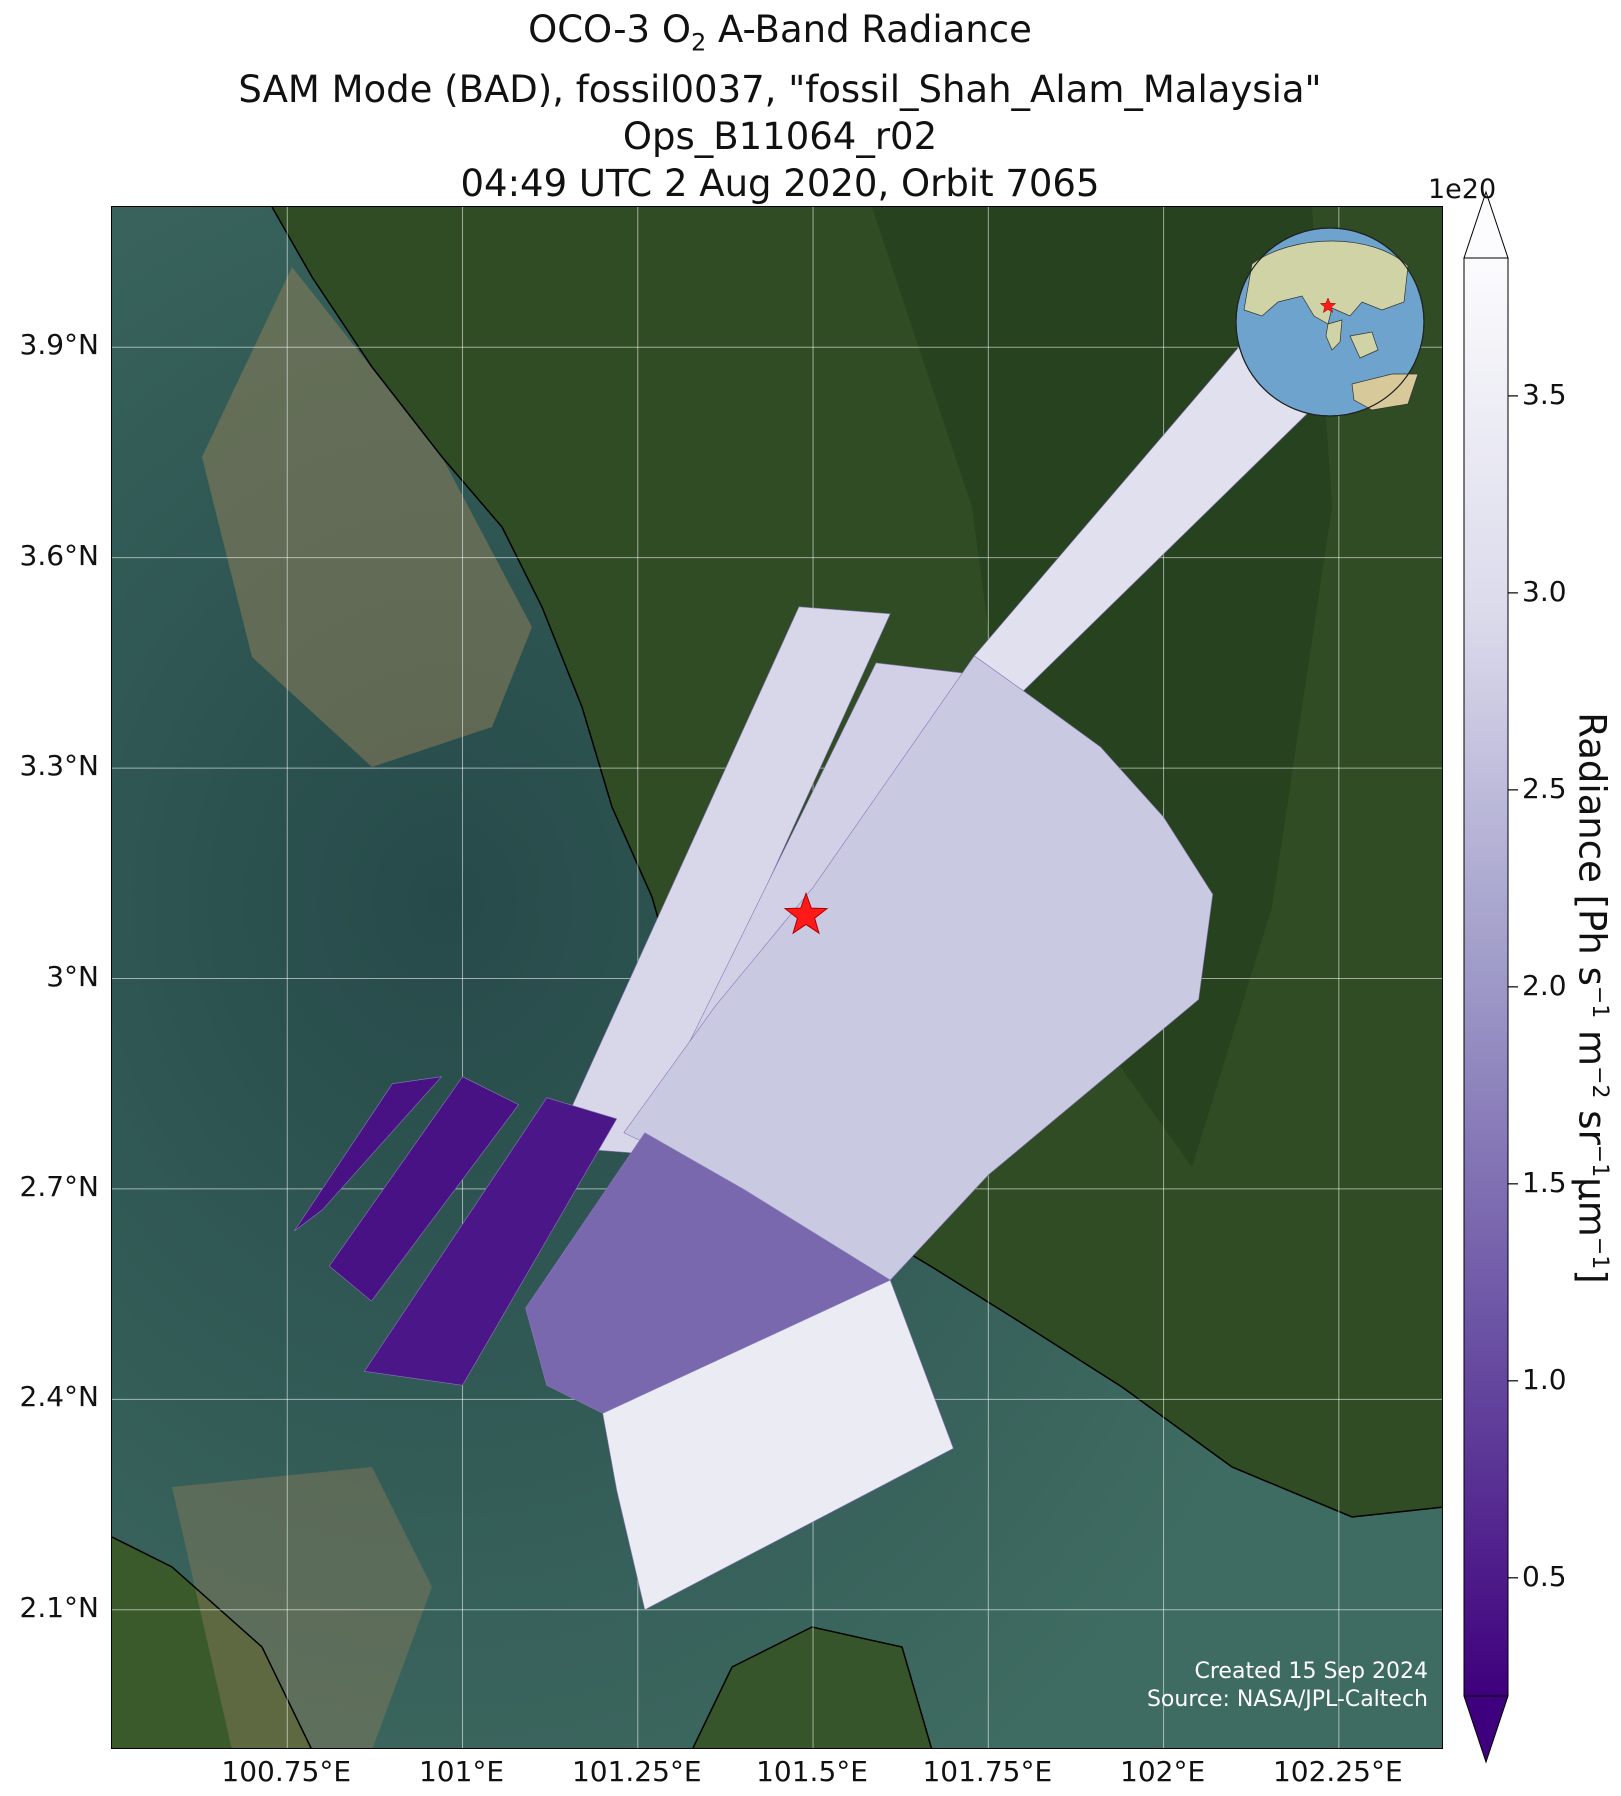 This screenshot has height=1796, width=1621. I want to click on lon-tick-label: 101.25°E, so click(636, 1771).